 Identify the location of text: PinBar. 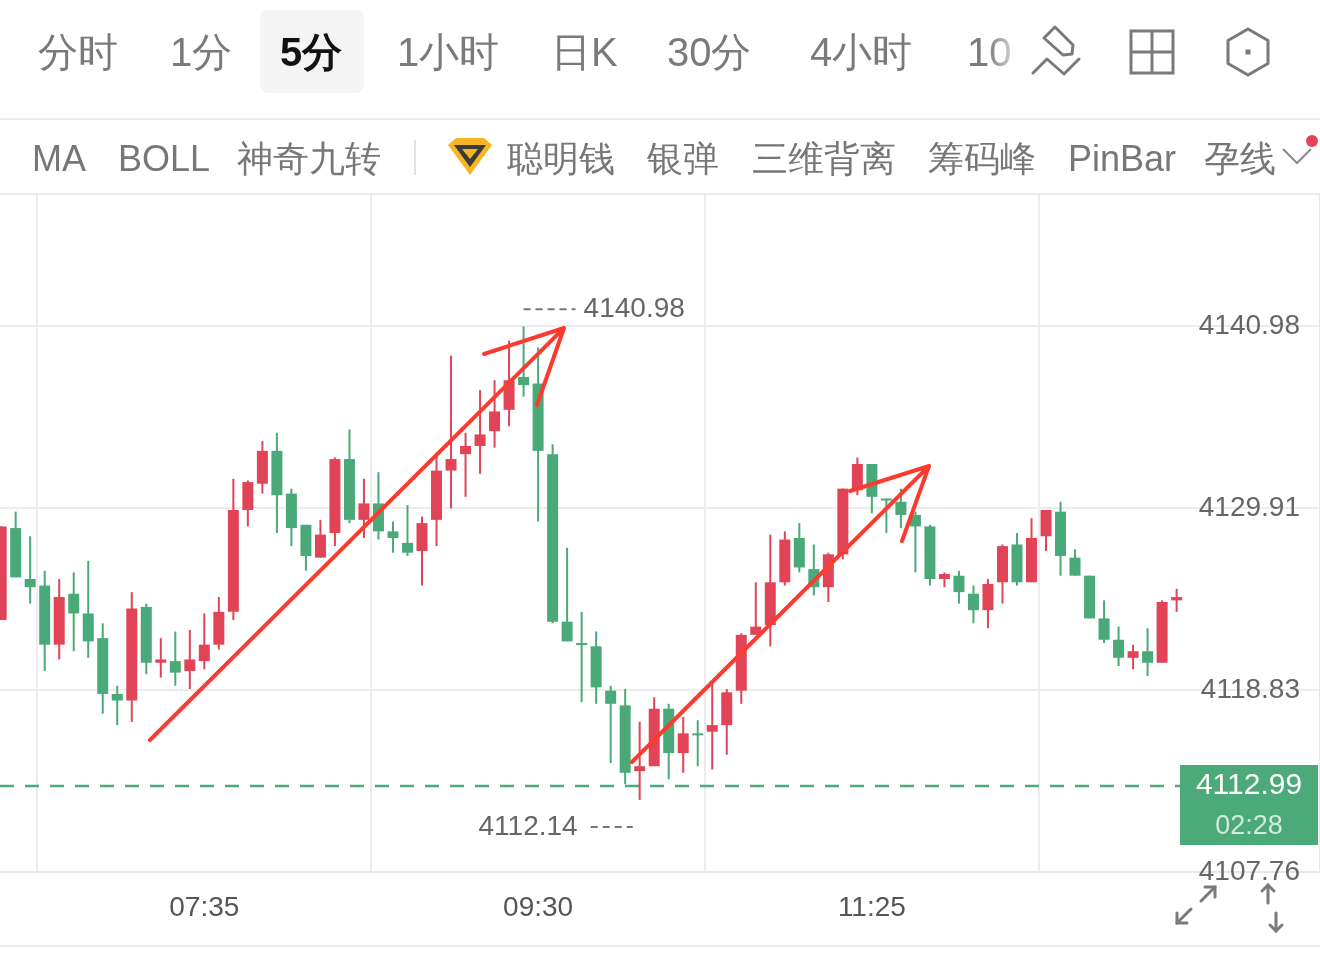
(1122, 158).